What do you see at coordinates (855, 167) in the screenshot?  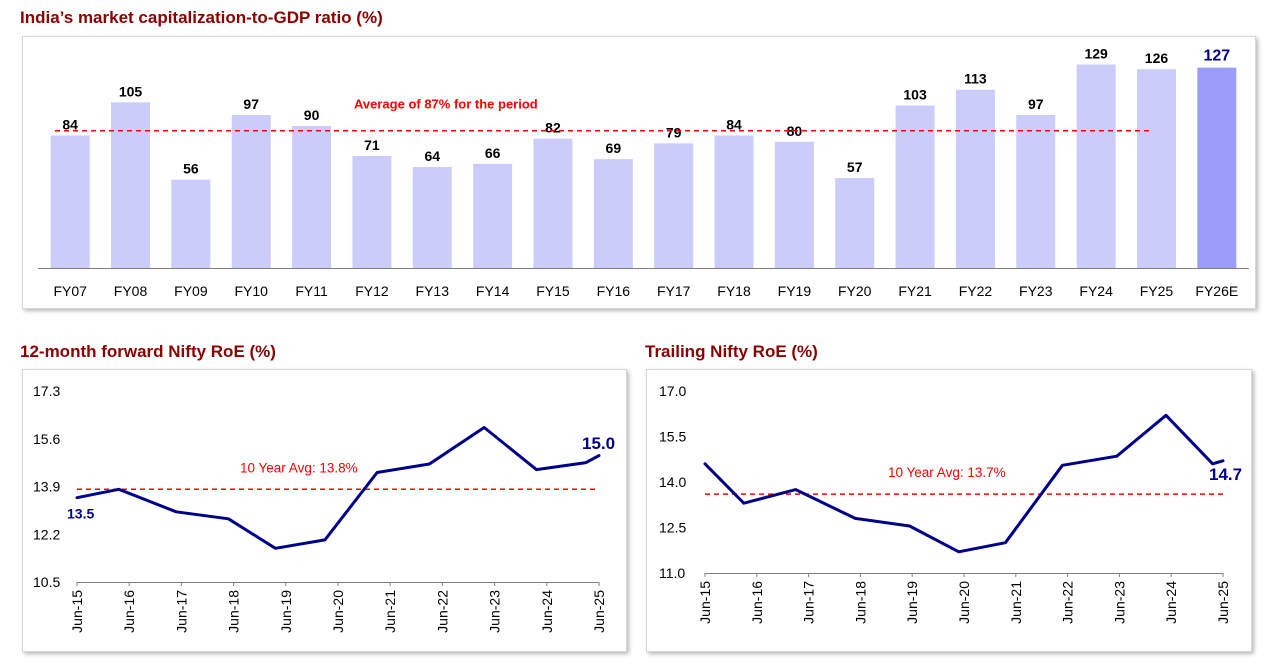 I see `data-label-fy20: 57` at bounding box center [855, 167].